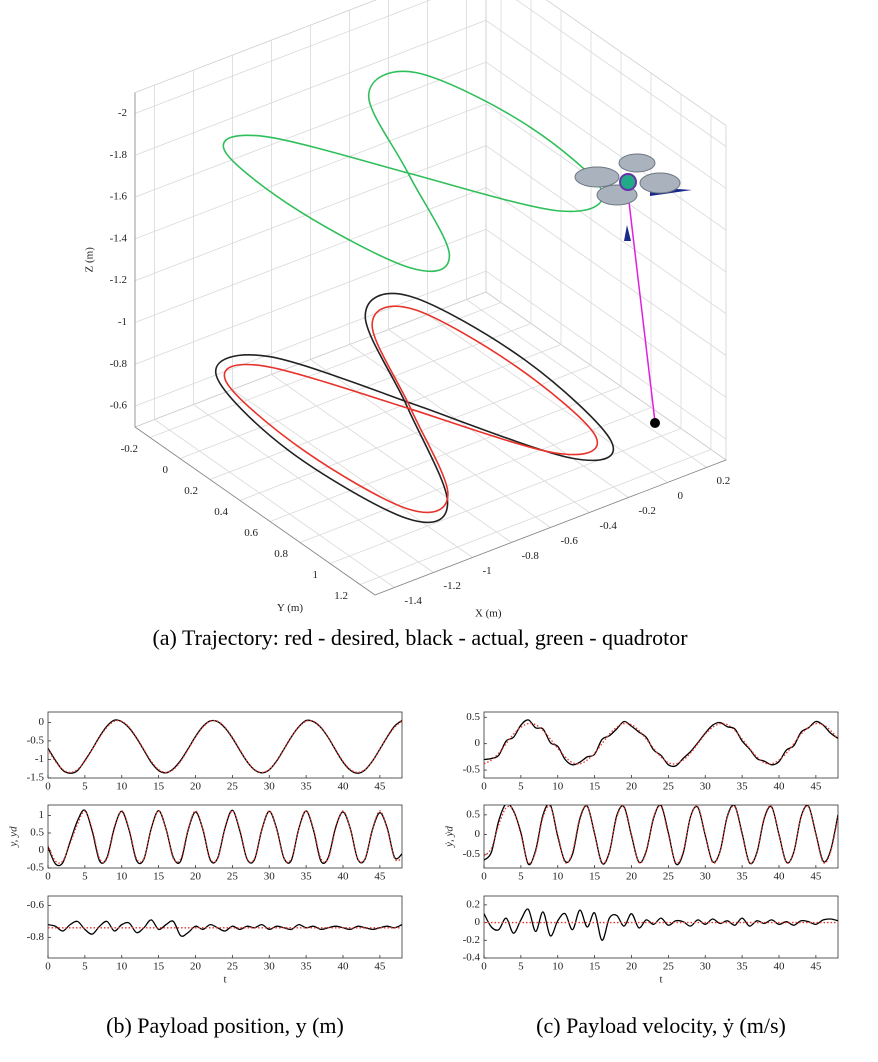  Describe the element at coordinates (487, 571) in the screenshot. I see `x-tick-label: -1` at that location.